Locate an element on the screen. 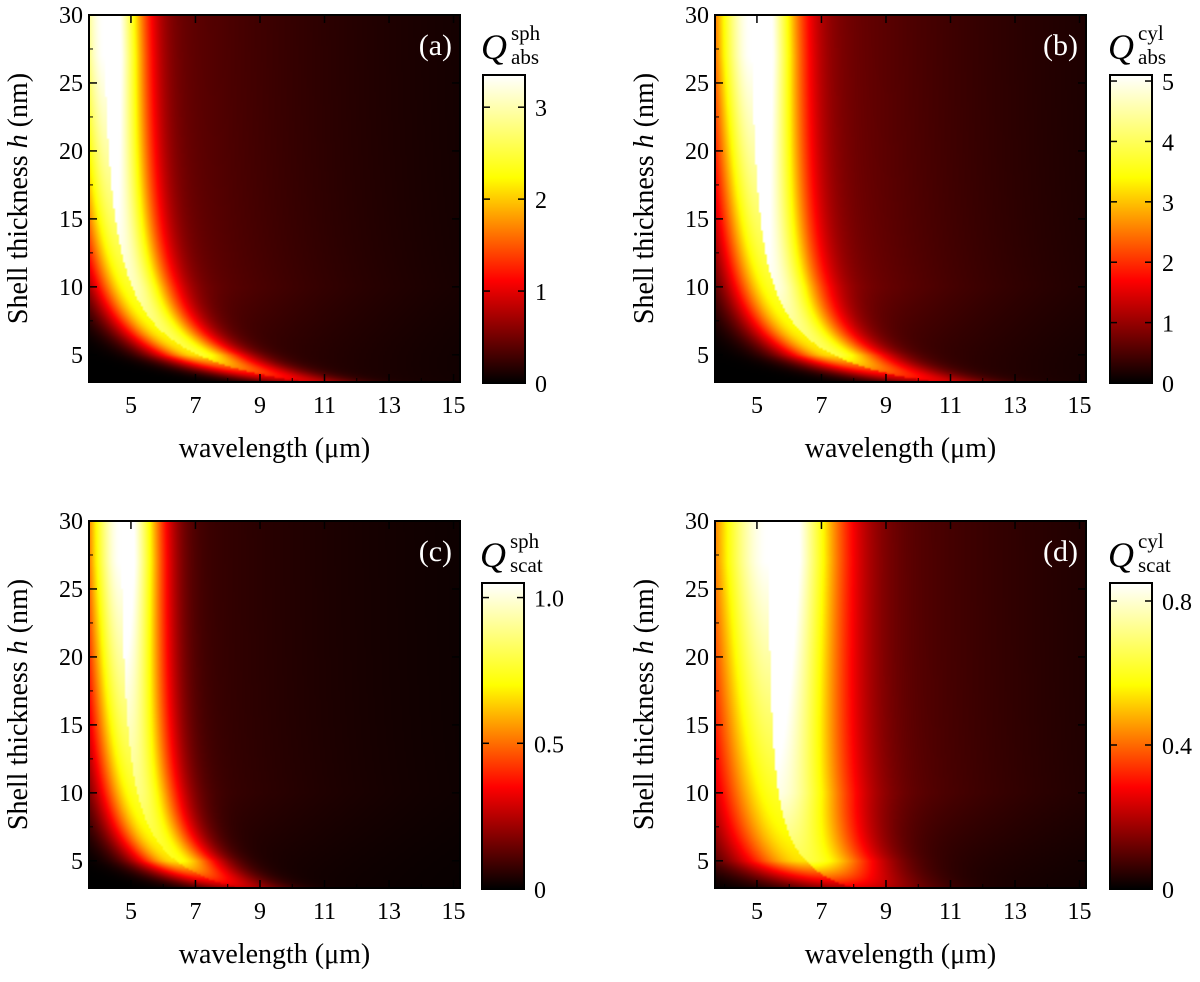 This screenshot has width=1200, height=982. colorbar-tick-label: 5 is located at coordinates (1168, 83).